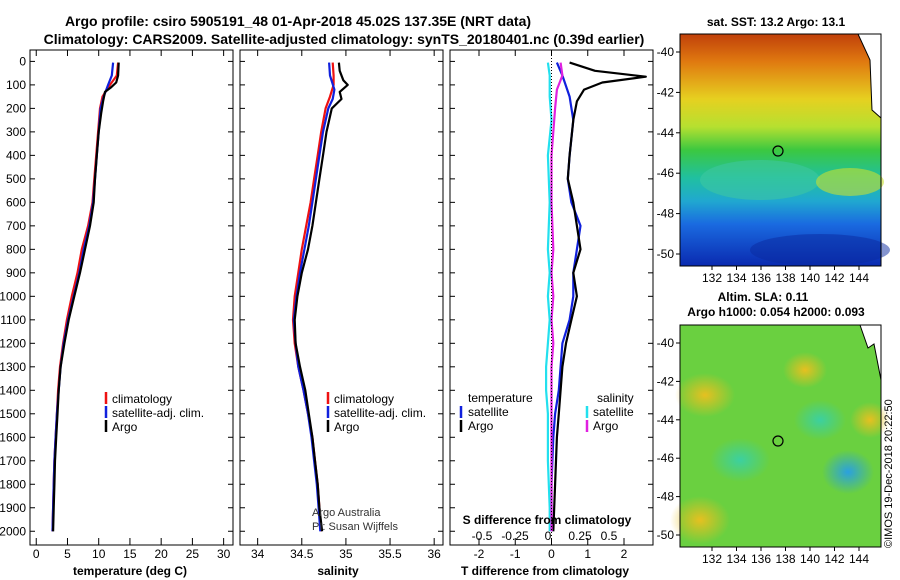 The image size is (900, 580). What do you see at coordinates (346, 554) in the screenshot?
I see `x-tick-label: 35` at bounding box center [346, 554].